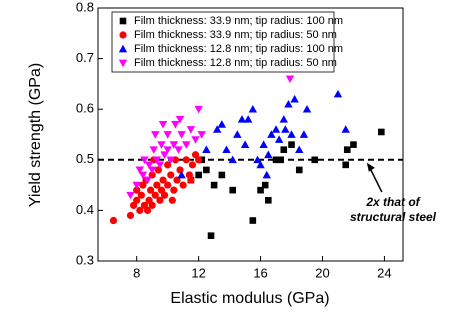 Image resolution: width=468 pixels, height=312 pixels. I want to click on x-tick-label: 8, so click(136, 272).